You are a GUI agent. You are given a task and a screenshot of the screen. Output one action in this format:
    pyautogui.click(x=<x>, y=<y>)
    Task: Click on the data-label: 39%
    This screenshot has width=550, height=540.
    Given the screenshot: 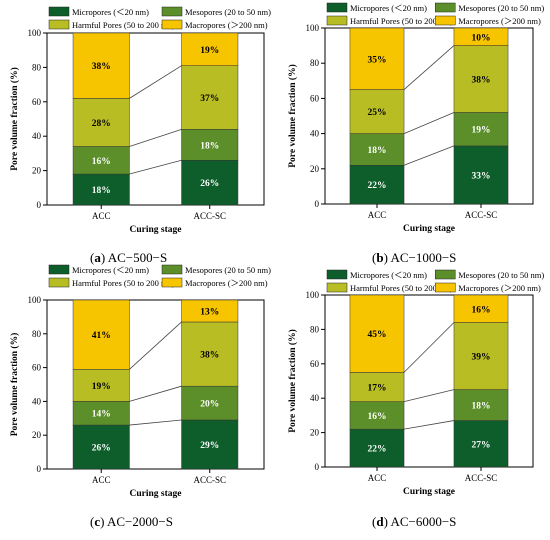 What is the action you would take?
    pyautogui.click(x=481, y=358)
    